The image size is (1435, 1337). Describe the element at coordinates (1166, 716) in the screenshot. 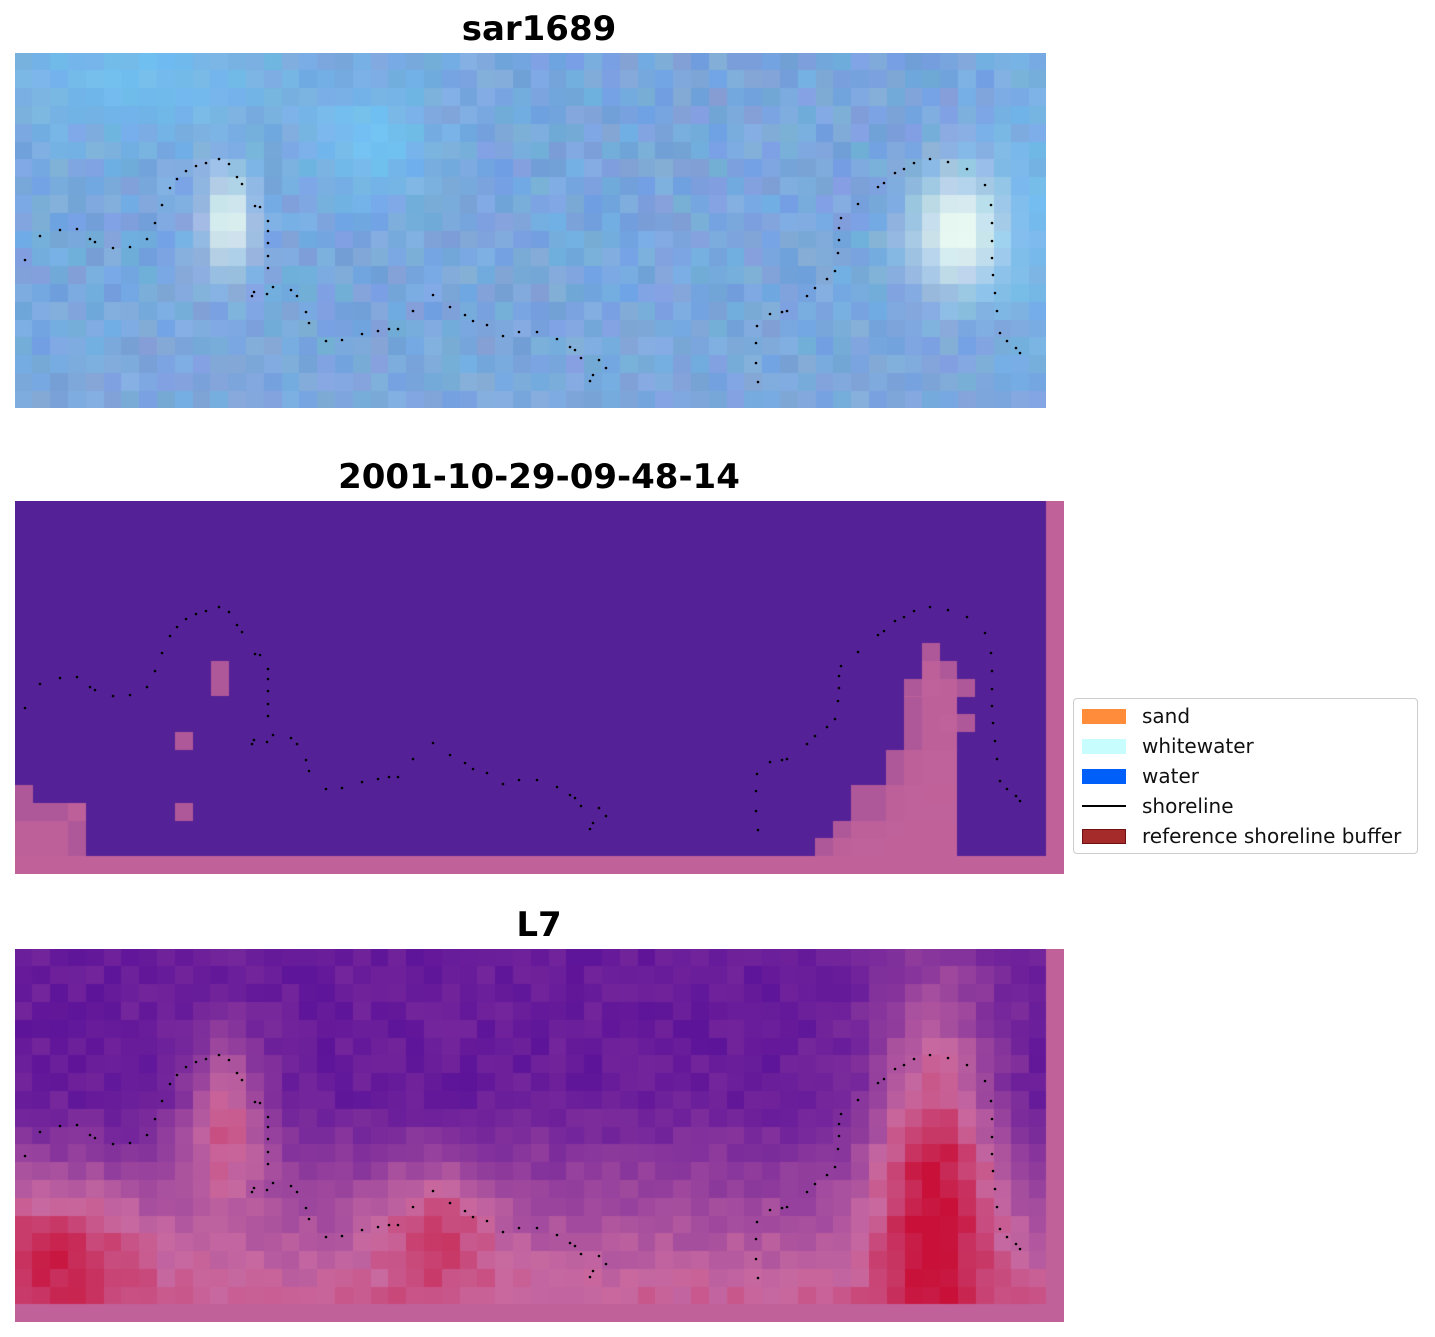

I see `legend-label-sand: sand` at that location.